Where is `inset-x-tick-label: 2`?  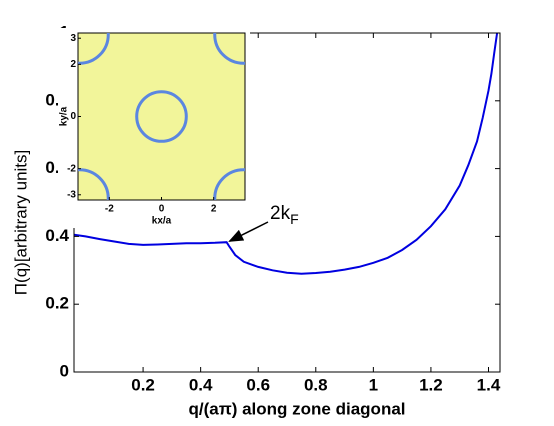
inset-x-tick-label: 2 is located at coordinates (214, 209).